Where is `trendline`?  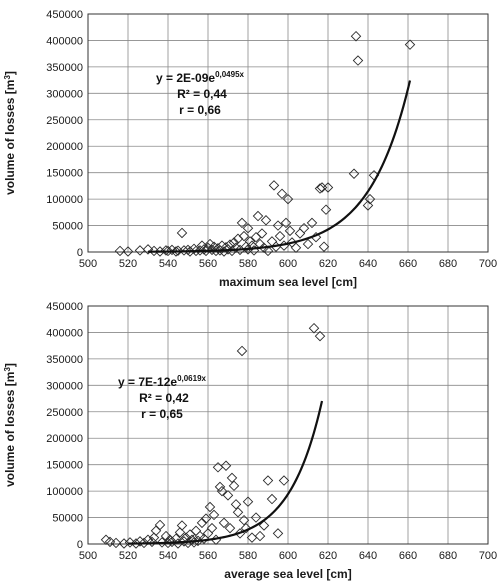 trendline is located at coordinates (225, 472).